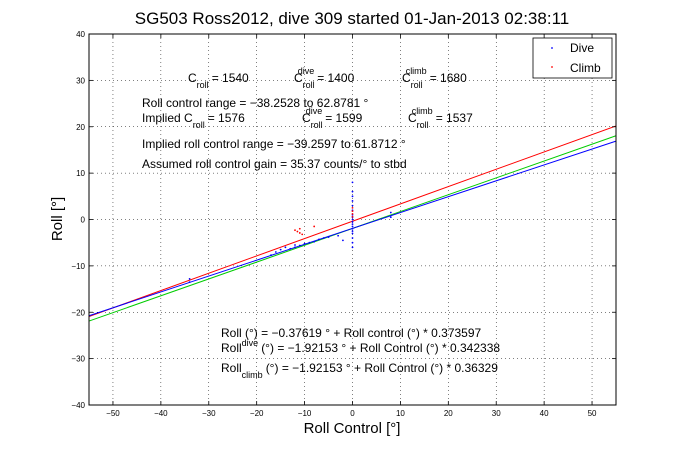 This screenshot has width=681, height=454. What do you see at coordinates (448, 78) in the screenshot?
I see `annotation-c-roll-climb-value: = 1680` at bounding box center [448, 78].